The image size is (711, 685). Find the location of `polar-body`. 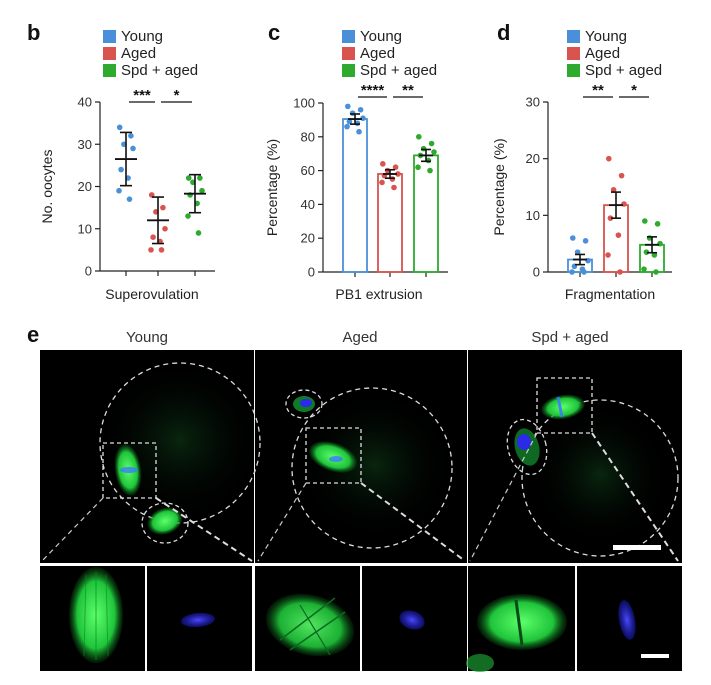

polar-body is located at coordinates (165, 521).